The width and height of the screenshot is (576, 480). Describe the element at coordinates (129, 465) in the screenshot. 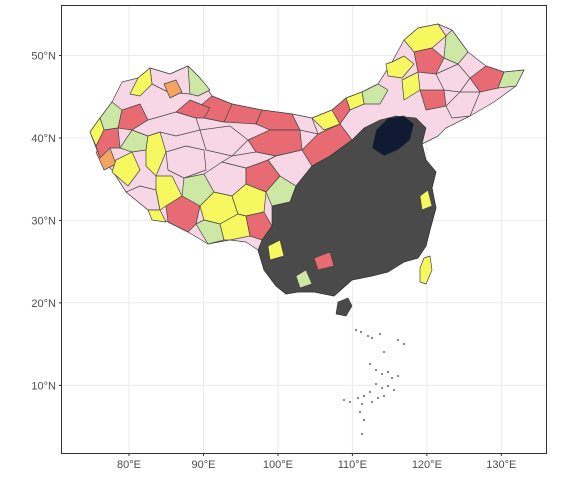

I see `x-tick-label: 80°E` at that location.